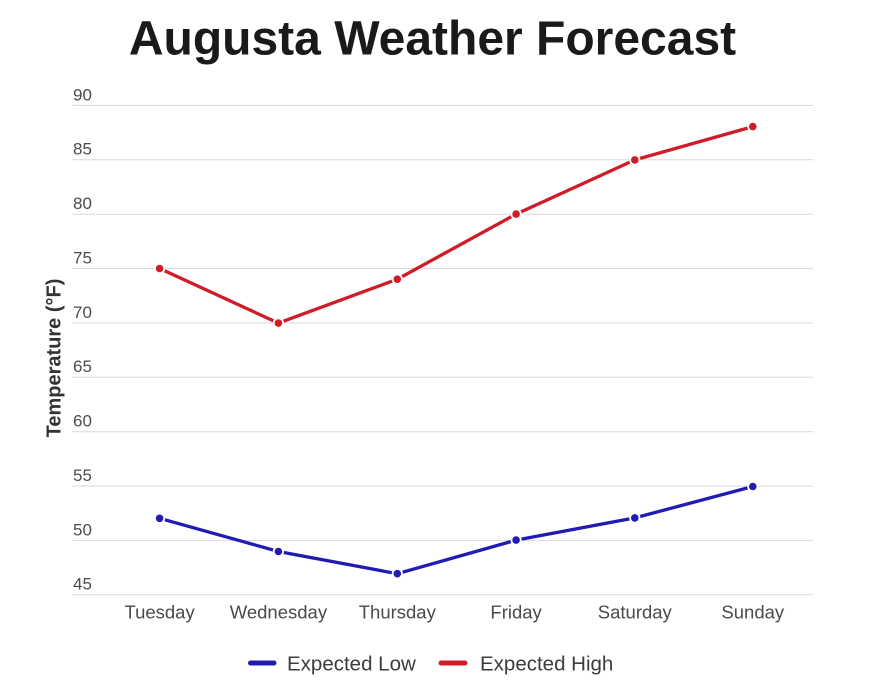 Image resolution: width=880 pixels, height=694 pixels. I want to click on svg-text: Expected Low, so click(351, 664).